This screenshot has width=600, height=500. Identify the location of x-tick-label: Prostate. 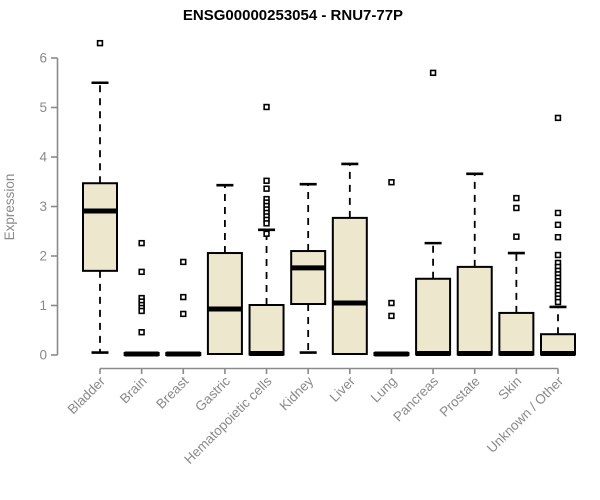
(460, 397).